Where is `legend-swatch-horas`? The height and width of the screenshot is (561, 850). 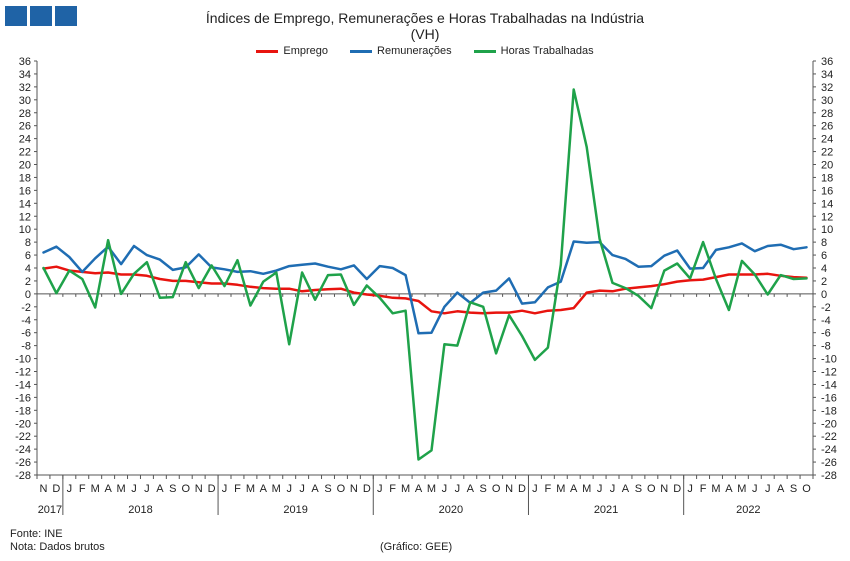 legend-swatch-horas is located at coordinates (484, 51).